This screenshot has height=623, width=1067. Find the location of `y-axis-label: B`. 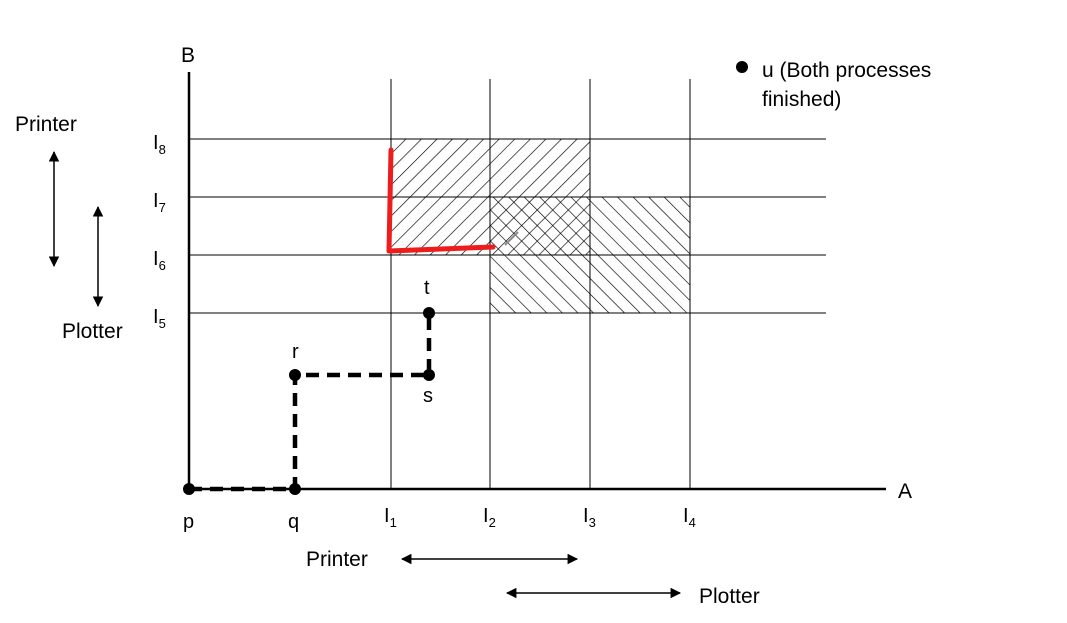

y-axis-label: B is located at coordinates (188, 55).